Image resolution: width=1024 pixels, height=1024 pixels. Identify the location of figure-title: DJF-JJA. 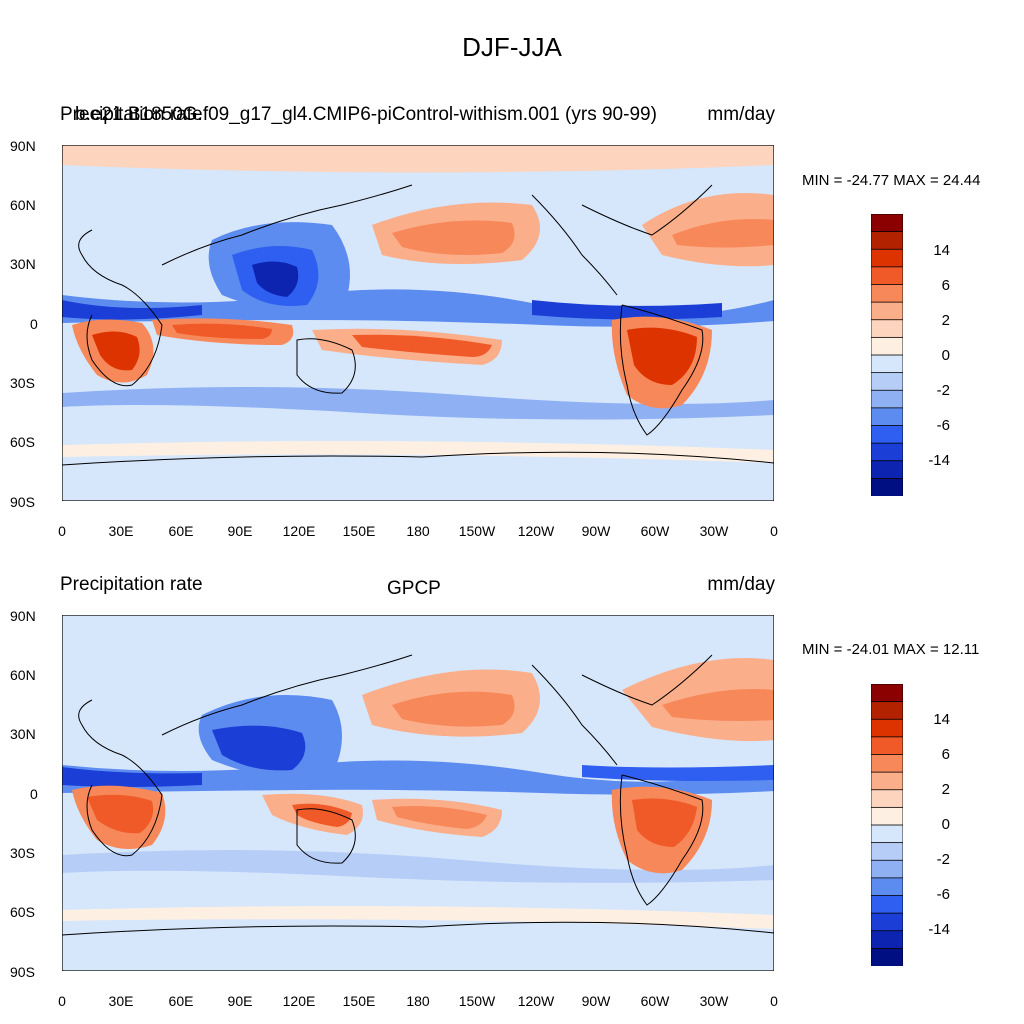
(512, 47).